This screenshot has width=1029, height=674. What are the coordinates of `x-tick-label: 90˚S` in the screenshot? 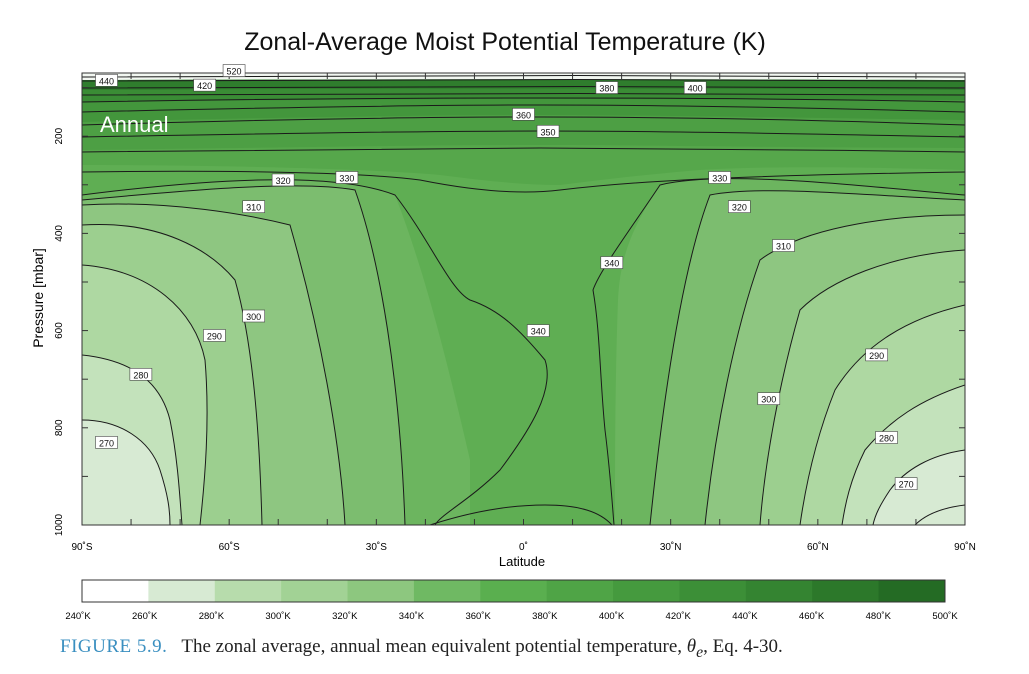 It's located at (81, 547).